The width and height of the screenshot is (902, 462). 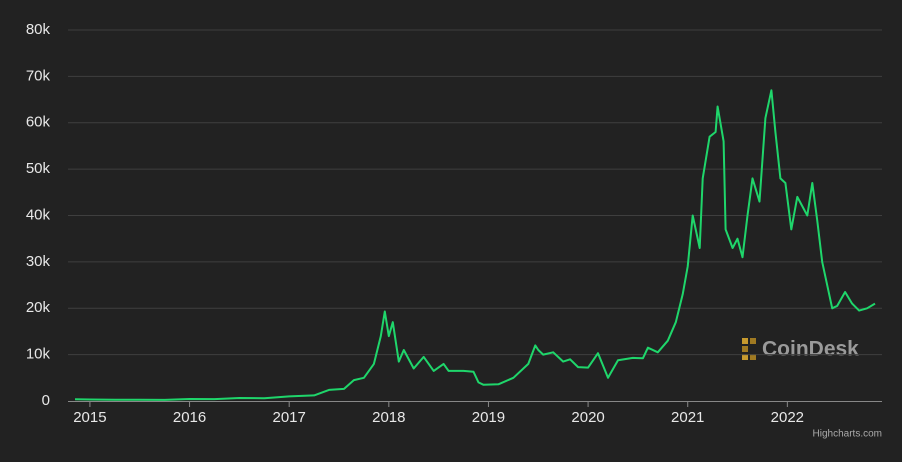 What do you see at coordinates (38, 354) in the screenshot?
I see `y-tick-label: 10k` at bounding box center [38, 354].